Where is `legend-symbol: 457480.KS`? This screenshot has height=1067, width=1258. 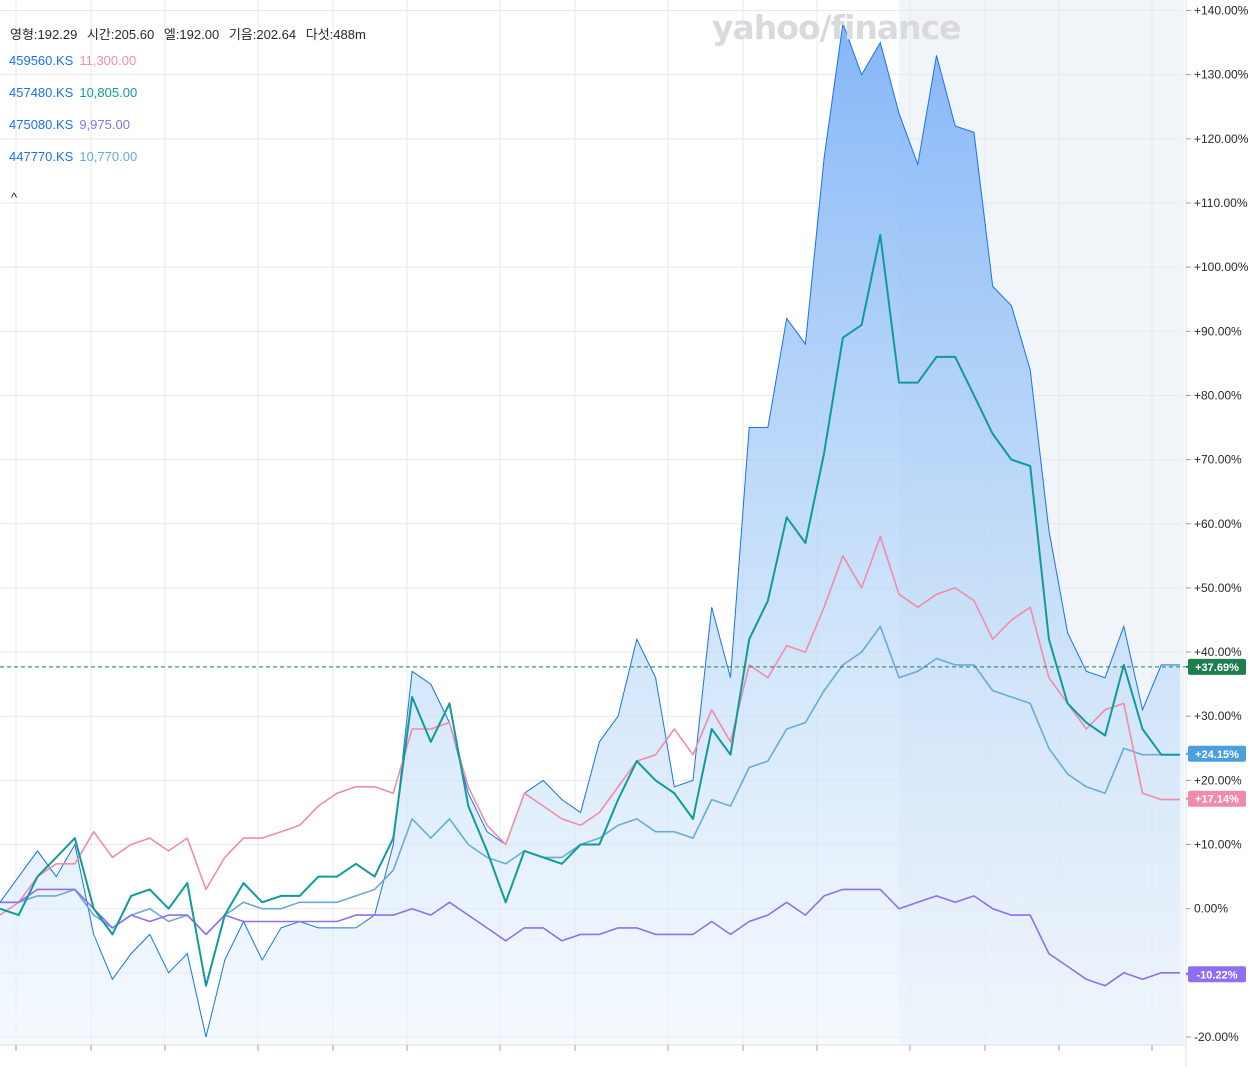 legend-symbol: 457480.KS is located at coordinates (41, 92).